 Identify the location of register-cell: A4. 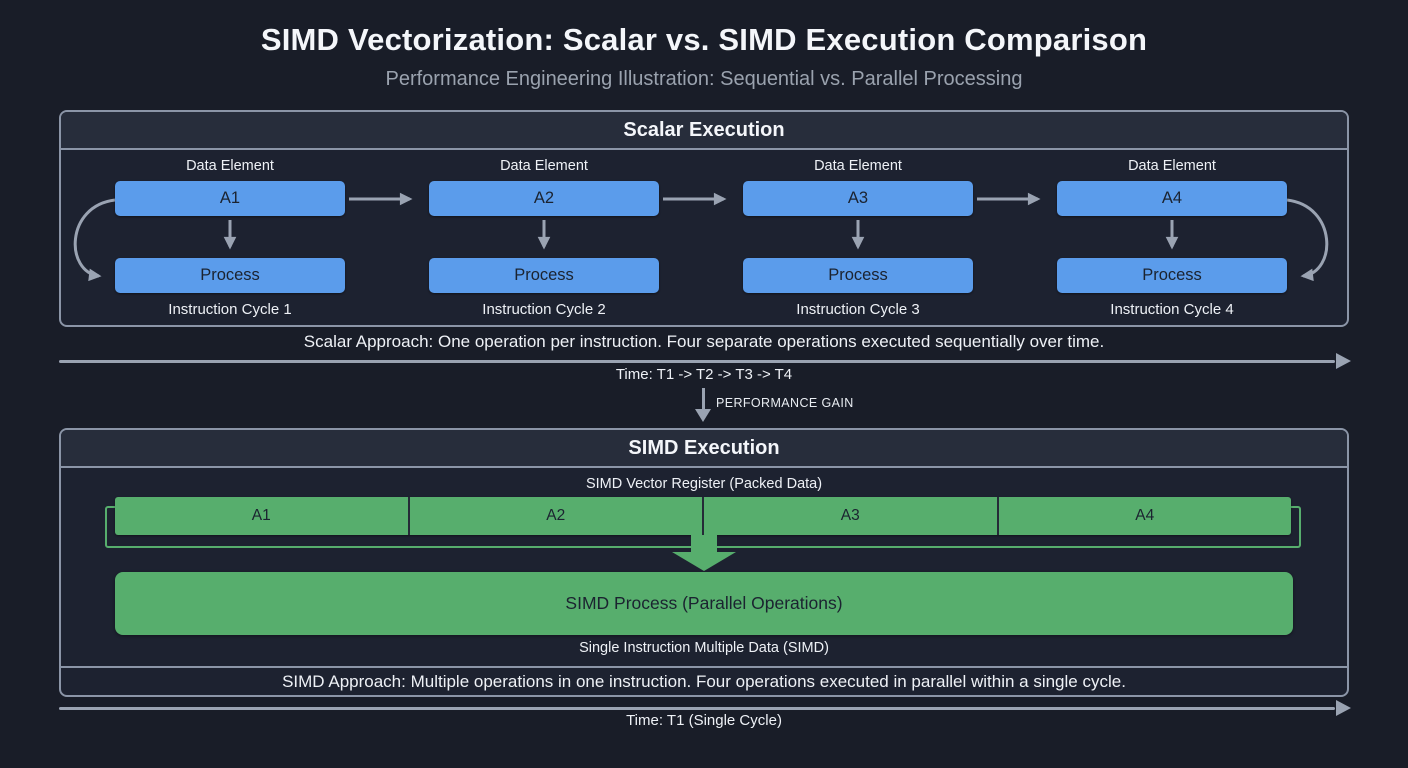
(1143, 516).